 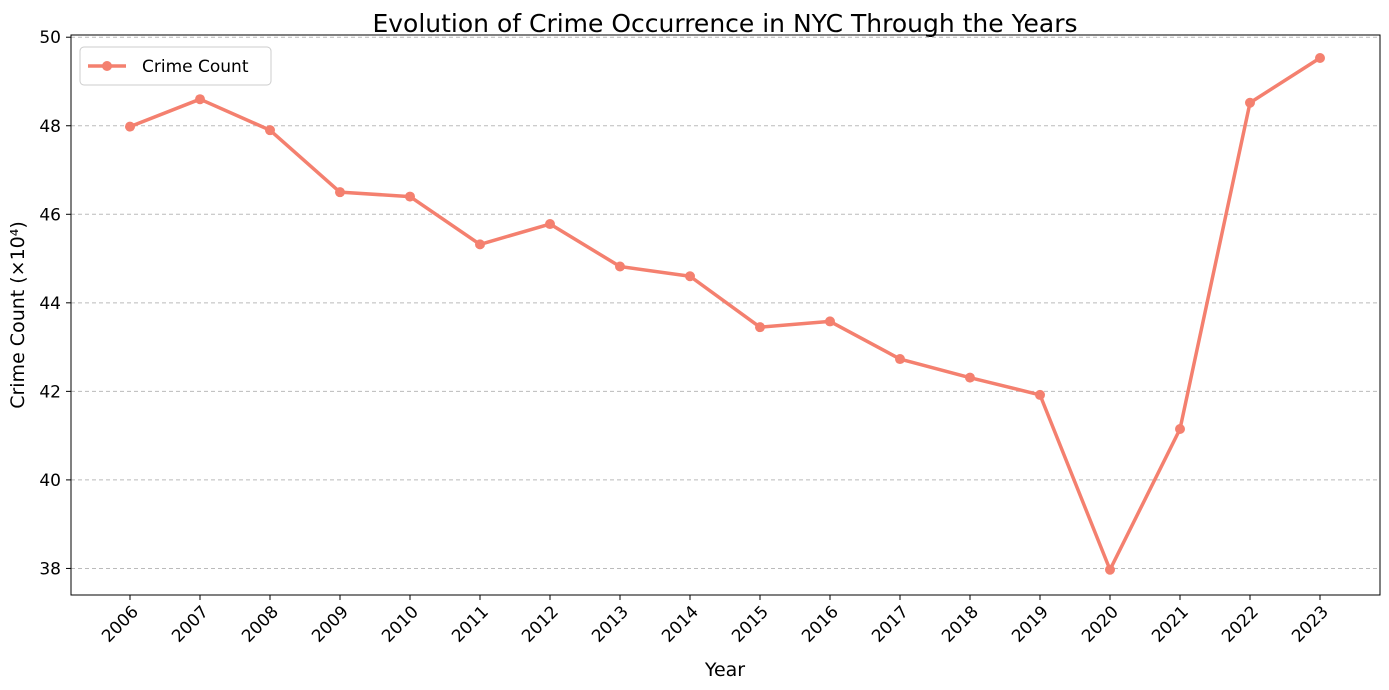 What do you see at coordinates (120, 624) in the screenshot?
I see `x-tick-label: 2006` at bounding box center [120, 624].